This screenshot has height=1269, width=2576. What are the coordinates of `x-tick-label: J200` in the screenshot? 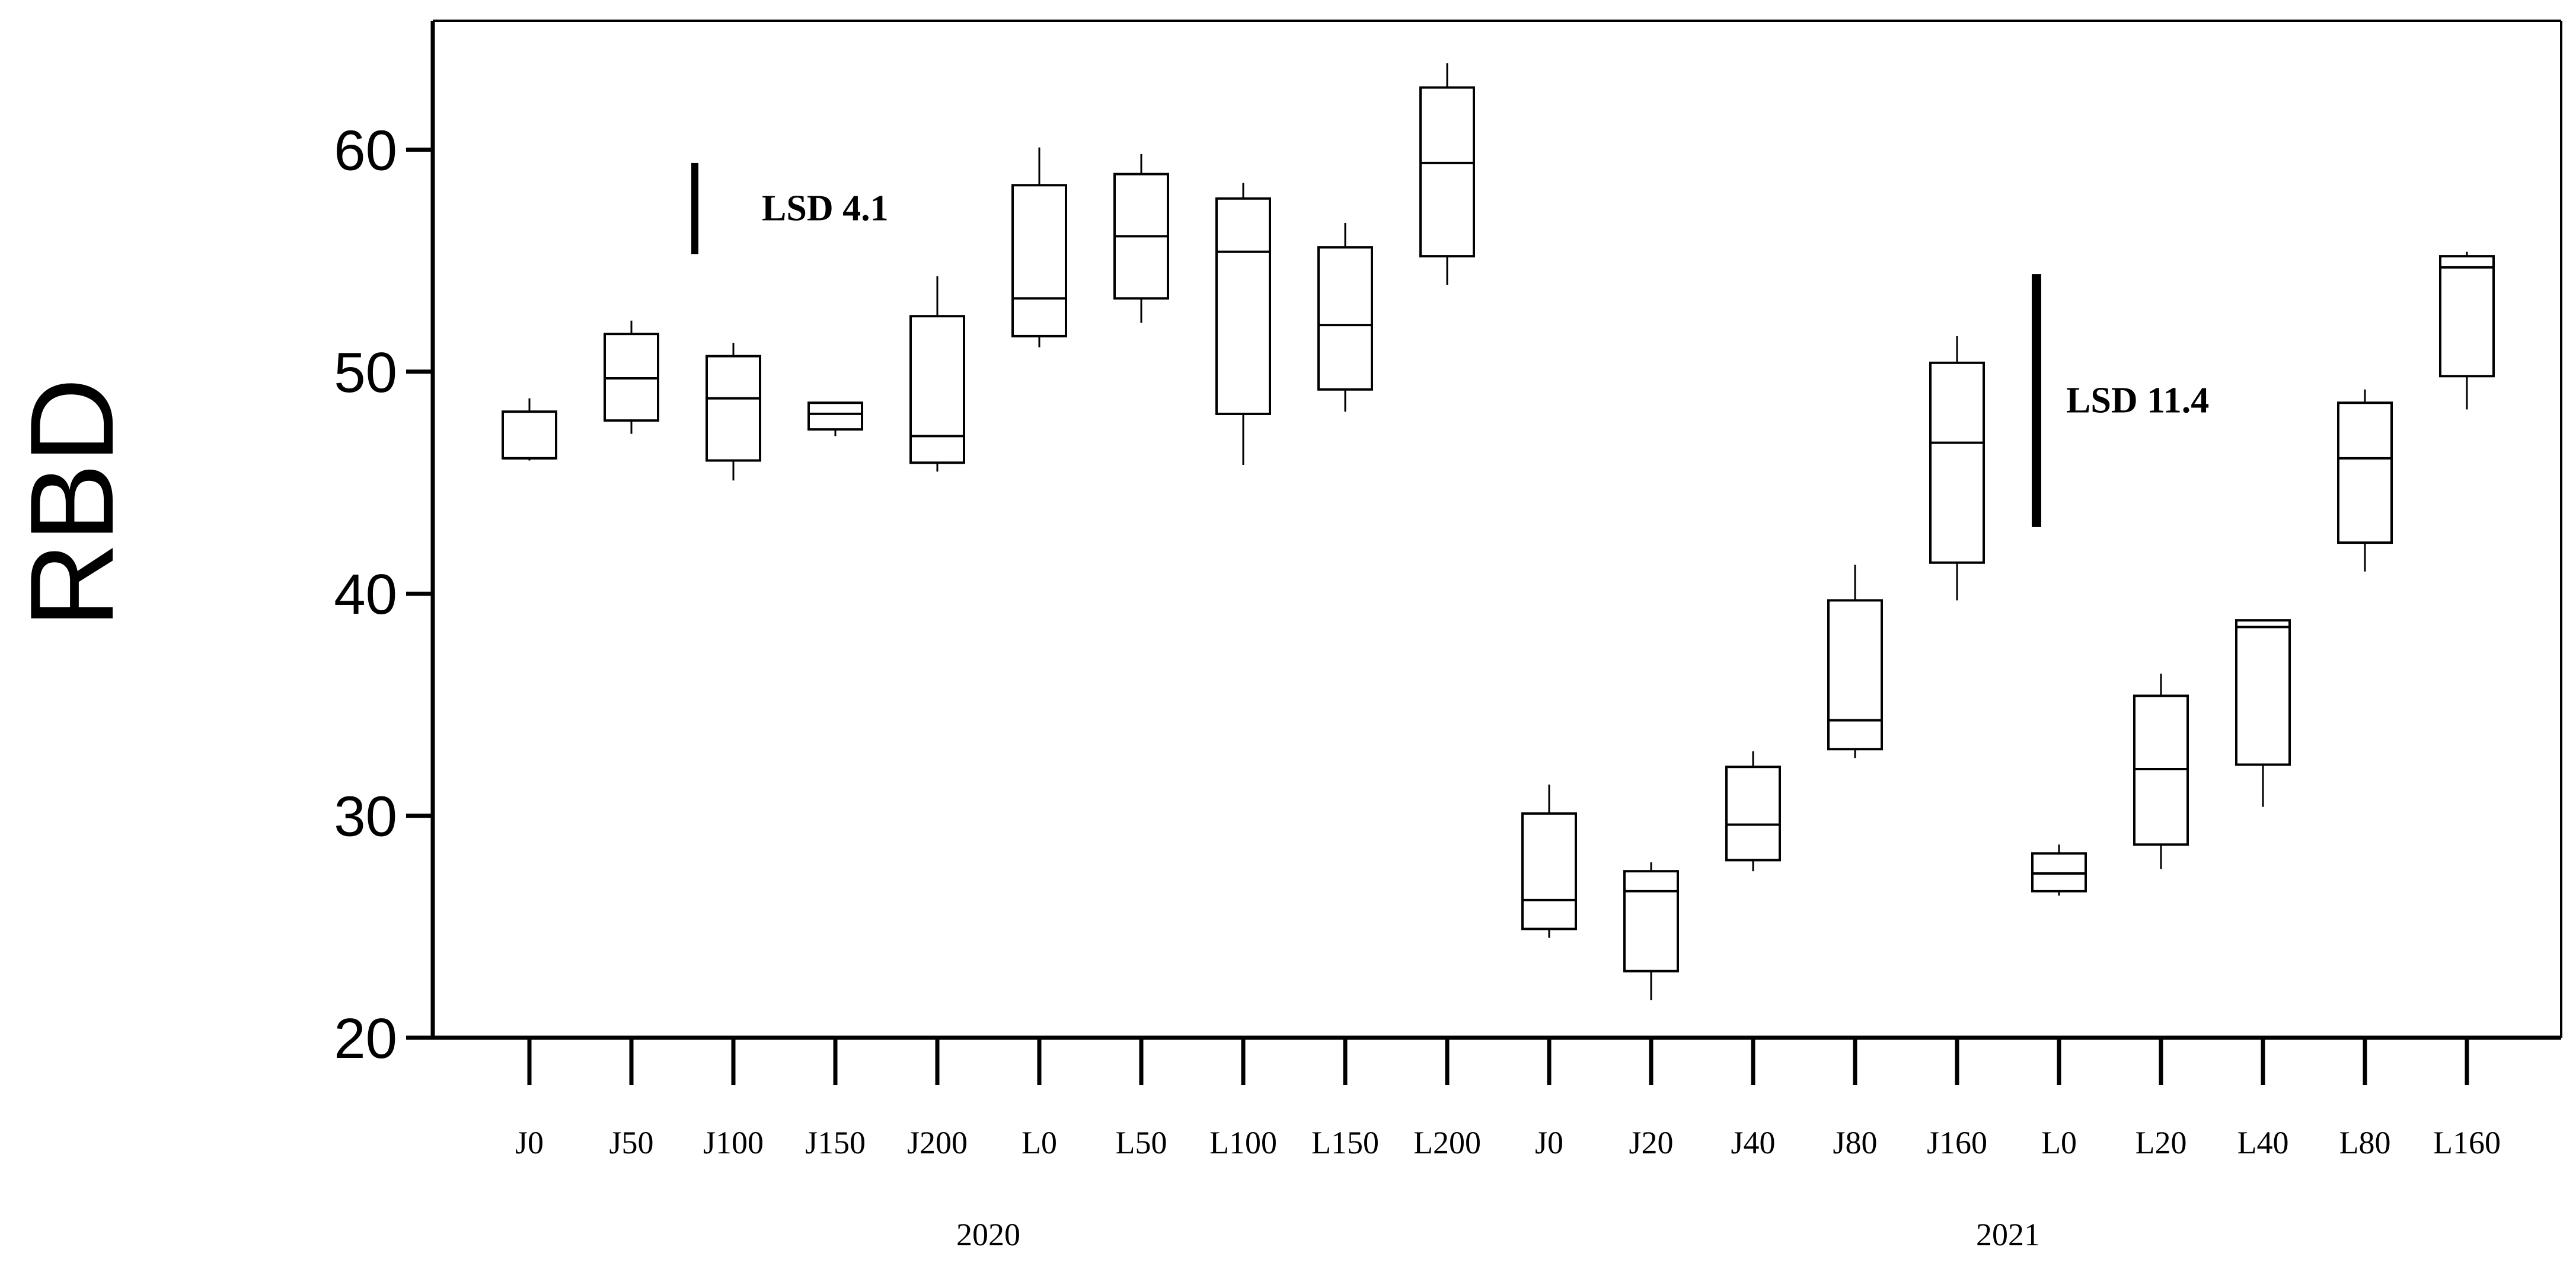 It's located at (937, 1142).